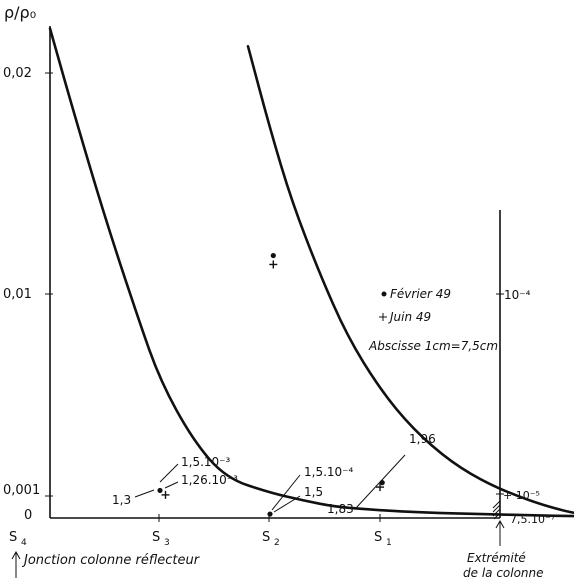 The height and width of the screenshot is (583, 574). I want to click on svg-text: 1,96, so click(422, 439).